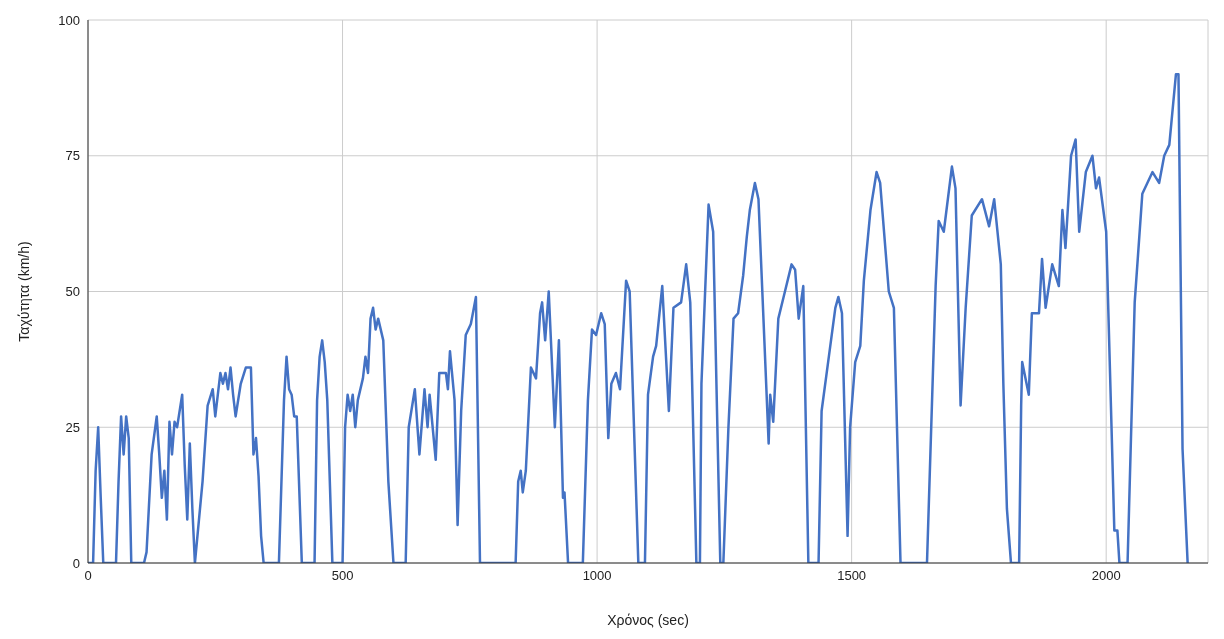 This screenshot has height=639, width=1224. Describe the element at coordinates (648, 619) in the screenshot. I see `x-axis-title: Χρόνος (sec)` at that location.